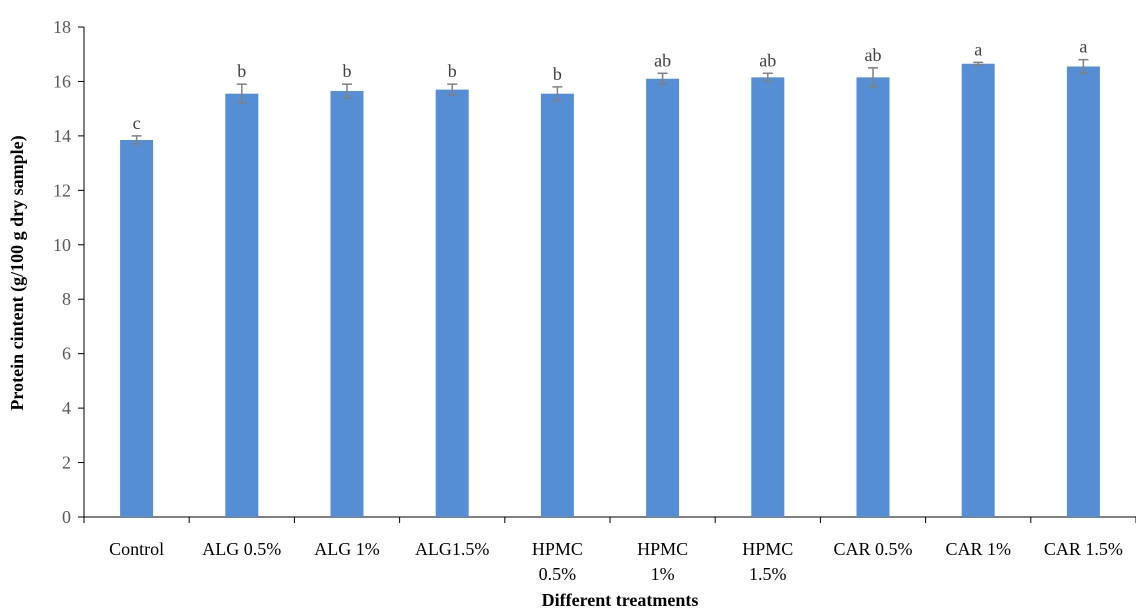 The image size is (1136, 614). What do you see at coordinates (136, 549) in the screenshot?
I see `category-label: Control` at bounding box center [136, 549].